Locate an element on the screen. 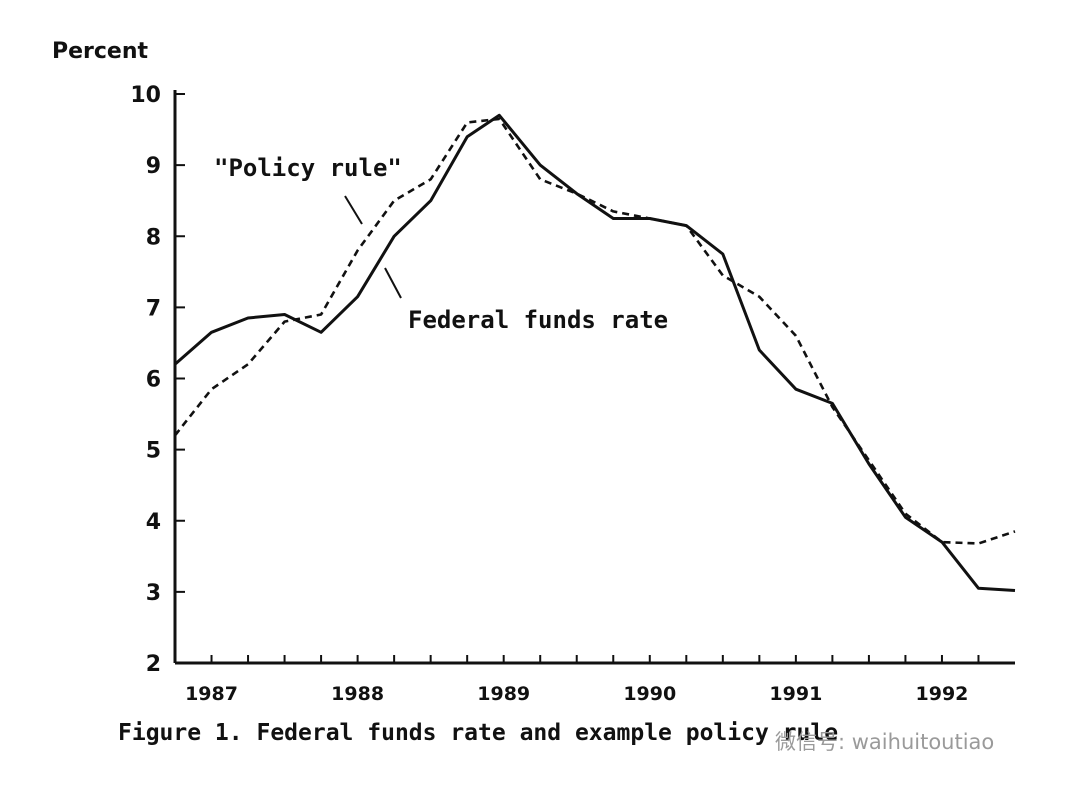 This screenshot has width=1080, height=789. annotation-policy-rule: "Policy rule" is located at coordinates (308, 168).